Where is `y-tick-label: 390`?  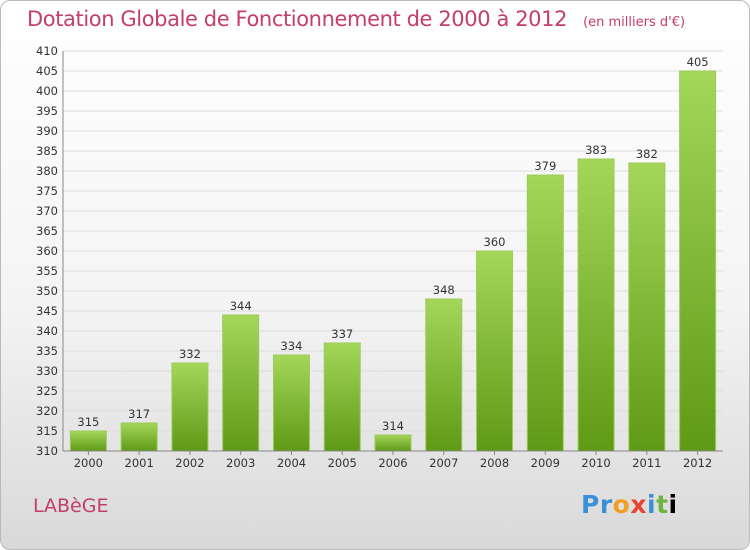
y-tick-label: 390 is located at coordinates (47, 131).